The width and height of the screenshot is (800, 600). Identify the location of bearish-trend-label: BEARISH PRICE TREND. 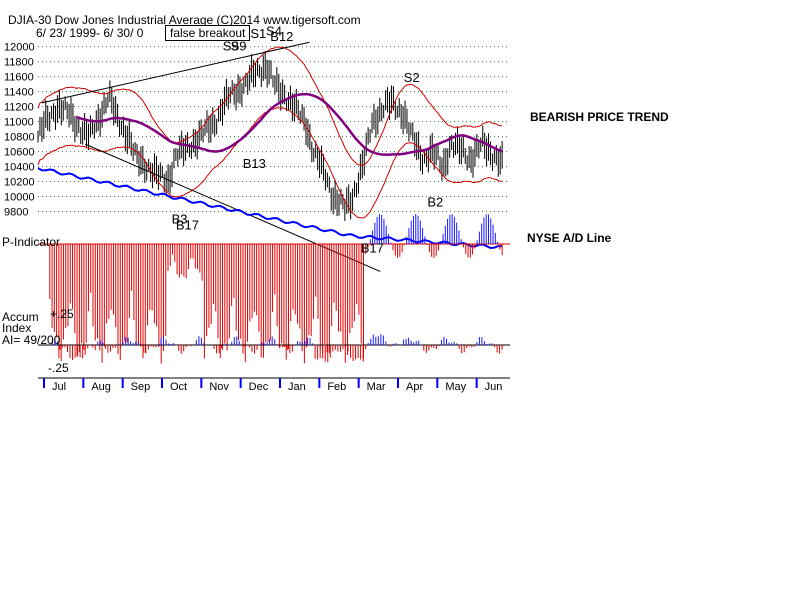
(599, 117).